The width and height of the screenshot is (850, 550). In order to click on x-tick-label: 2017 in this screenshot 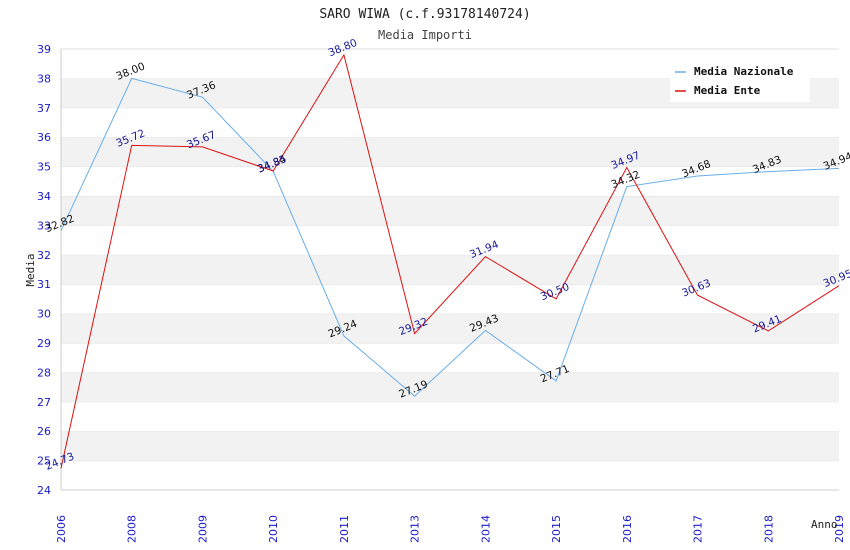, I will do `click(698, 529)`.